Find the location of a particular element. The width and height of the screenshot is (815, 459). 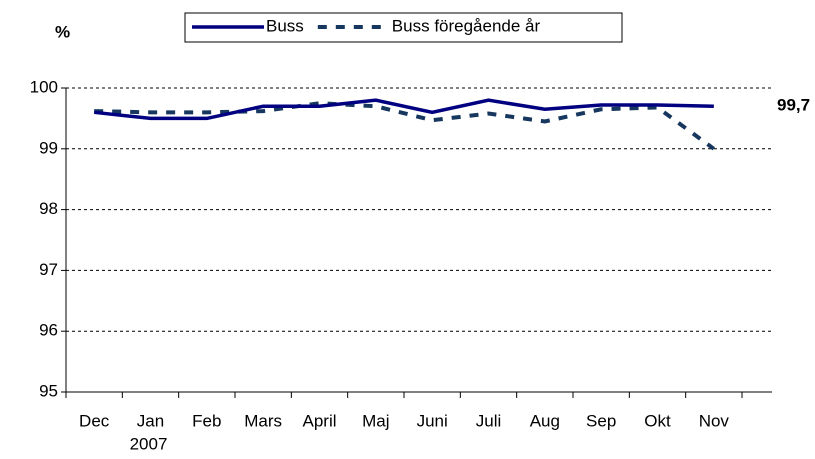

x-tick-label: Jan is located at coordinates (150, 420).